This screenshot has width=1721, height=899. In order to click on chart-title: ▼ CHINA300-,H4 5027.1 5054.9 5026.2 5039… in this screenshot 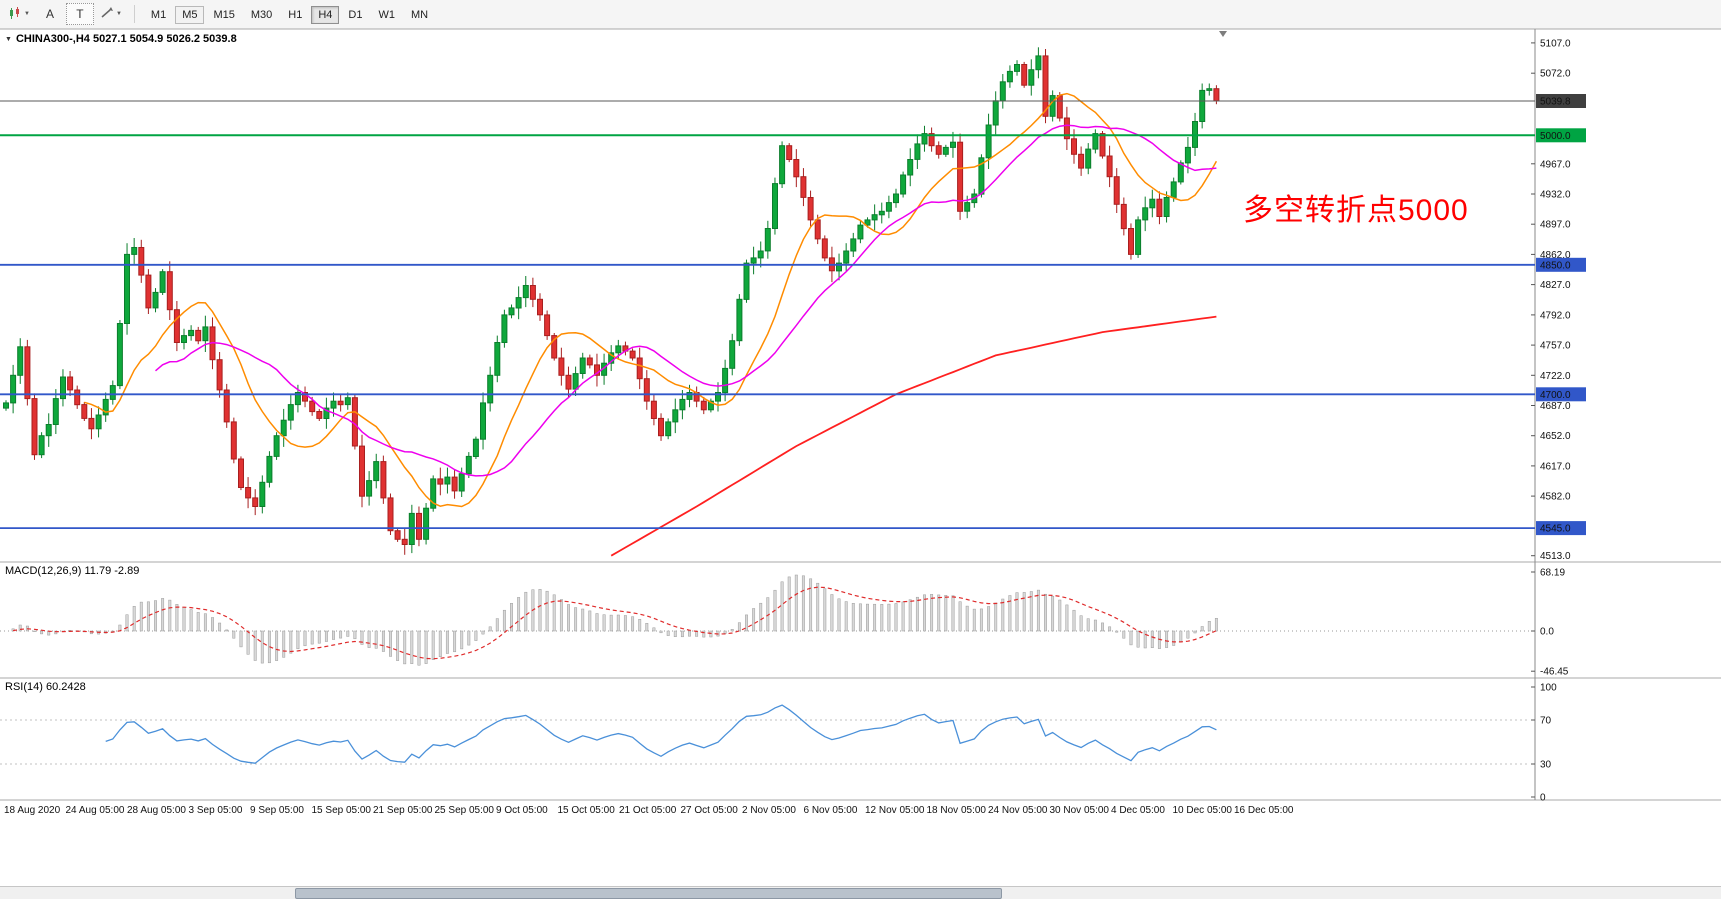, I will do `click(121, 39)`.